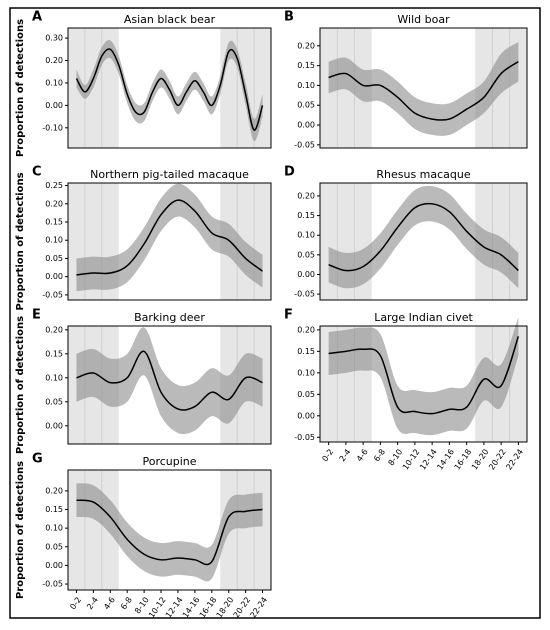 The image size is (550, 630). Describe the element at coordinates (36, 315) in the screenshot. I see `panel-letter: E` at that location.